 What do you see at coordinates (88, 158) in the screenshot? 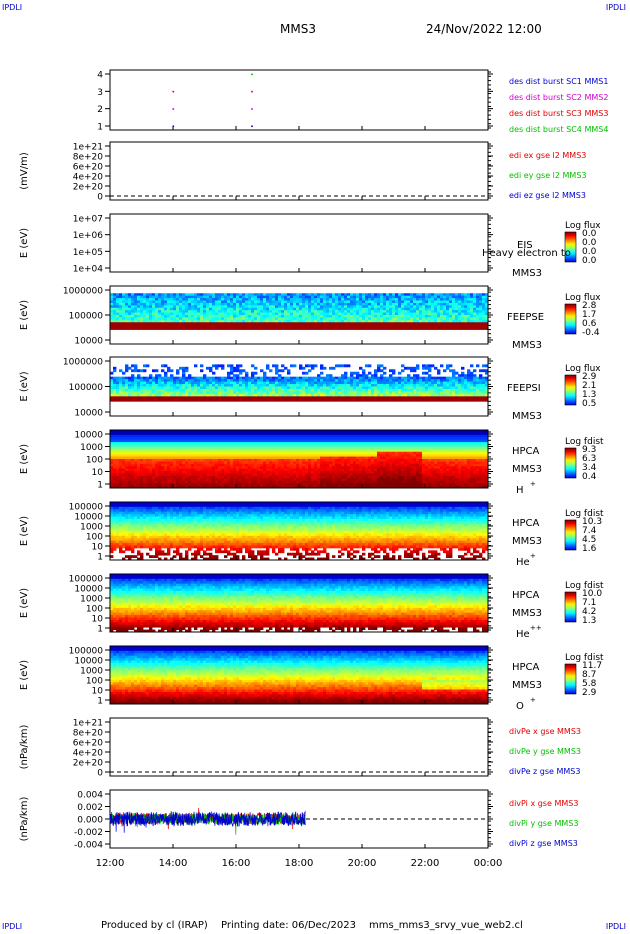
I see `y-tick-label: 8e+20` at bounding box center [88, 158].